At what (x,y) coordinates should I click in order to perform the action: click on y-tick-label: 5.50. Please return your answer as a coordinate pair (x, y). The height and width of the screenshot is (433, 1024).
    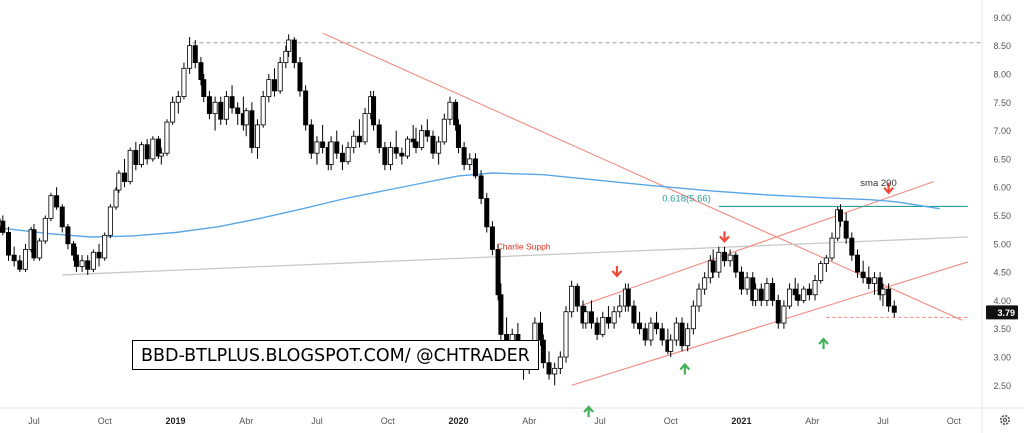
    Looking at the image, I should click on (1002, 216).